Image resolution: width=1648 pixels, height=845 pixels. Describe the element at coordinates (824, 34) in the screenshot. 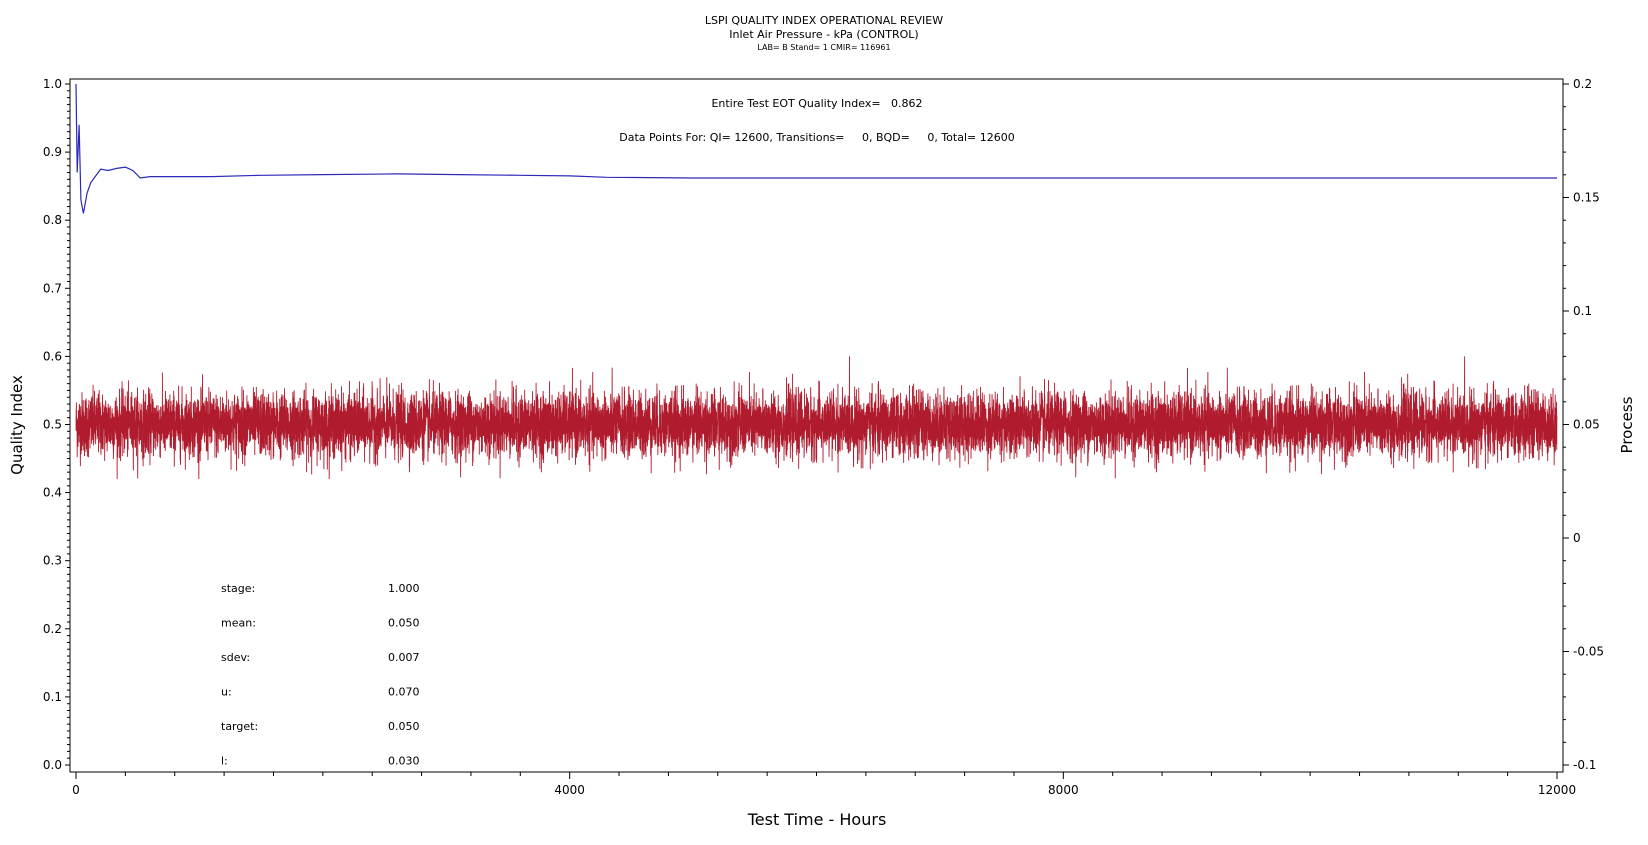

I see `chart-subtitle: Inlet Air Pressure - kPa (CONTROL)` at that location.